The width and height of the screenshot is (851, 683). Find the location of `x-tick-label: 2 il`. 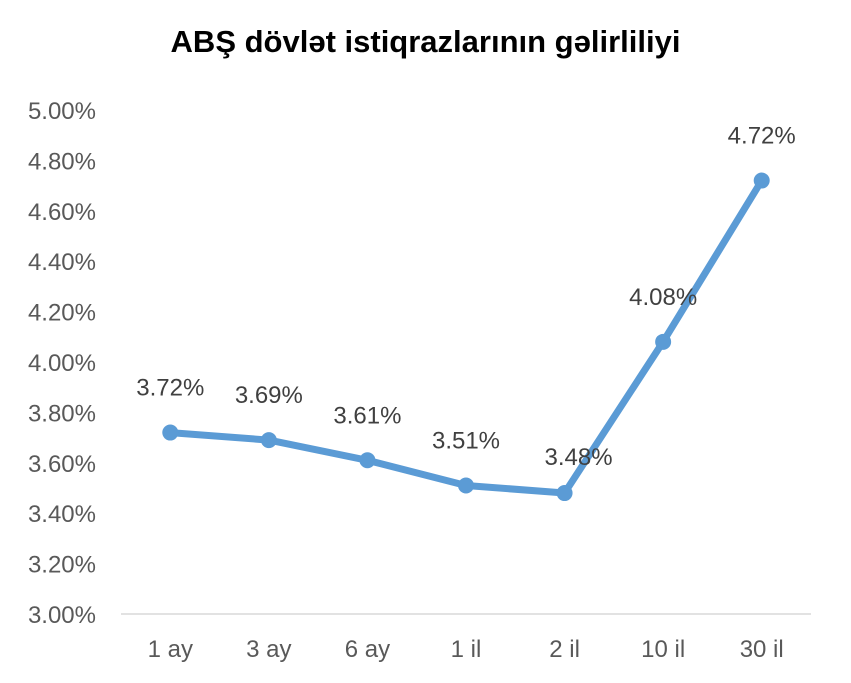

x-tick-label: 2 il is located at coordinates (564, 649).